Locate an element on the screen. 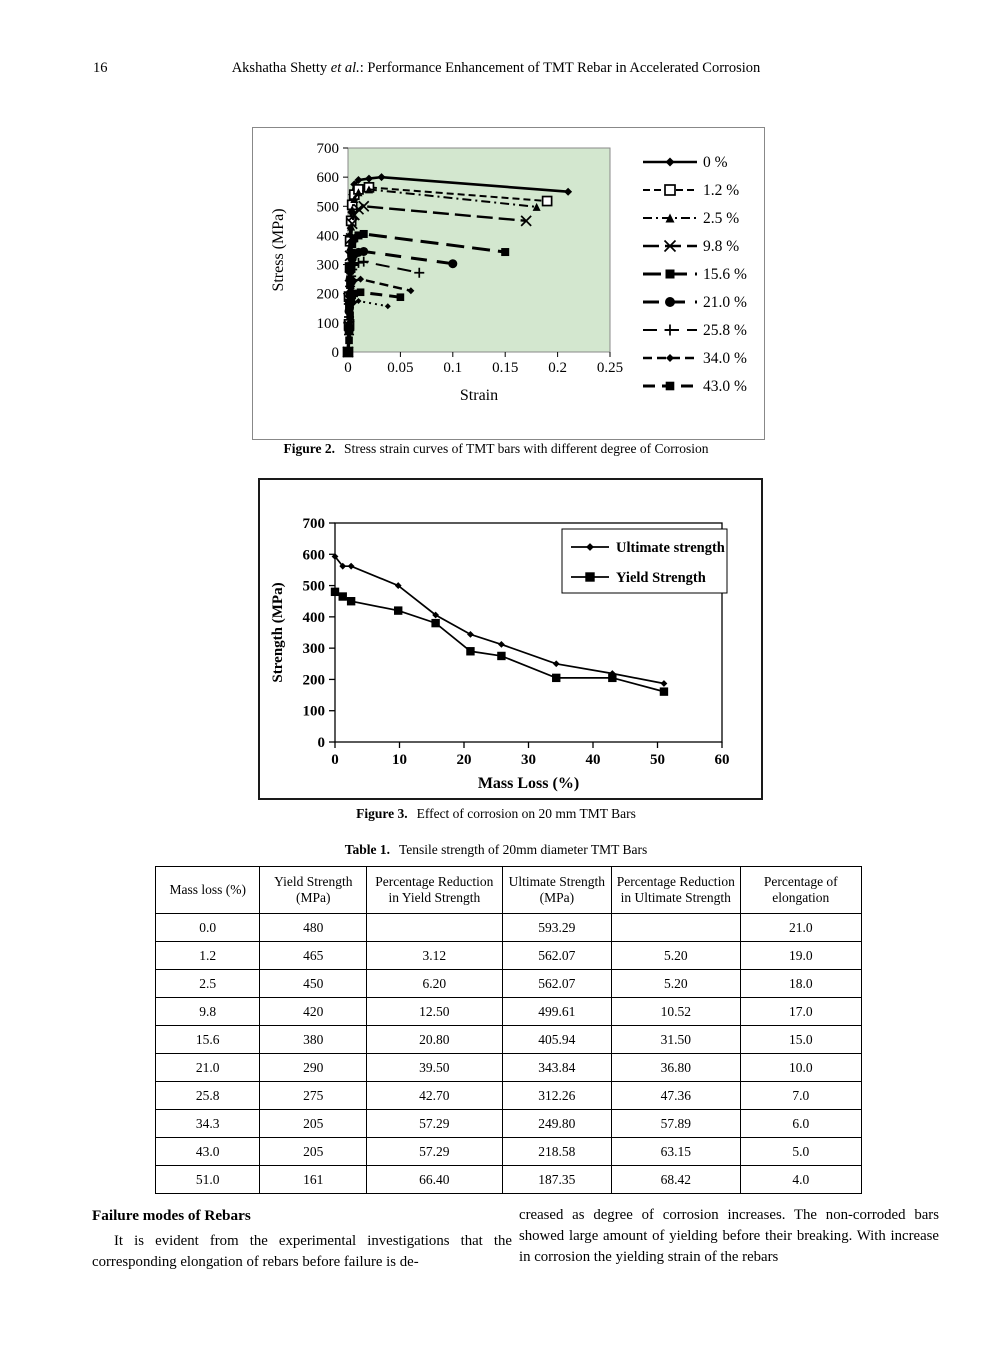 This screenshot has width=992, height=1347. figure3-caption-text: Effect of corrosion on 20 mm TMT Bars is located at coordinates (526, 813).